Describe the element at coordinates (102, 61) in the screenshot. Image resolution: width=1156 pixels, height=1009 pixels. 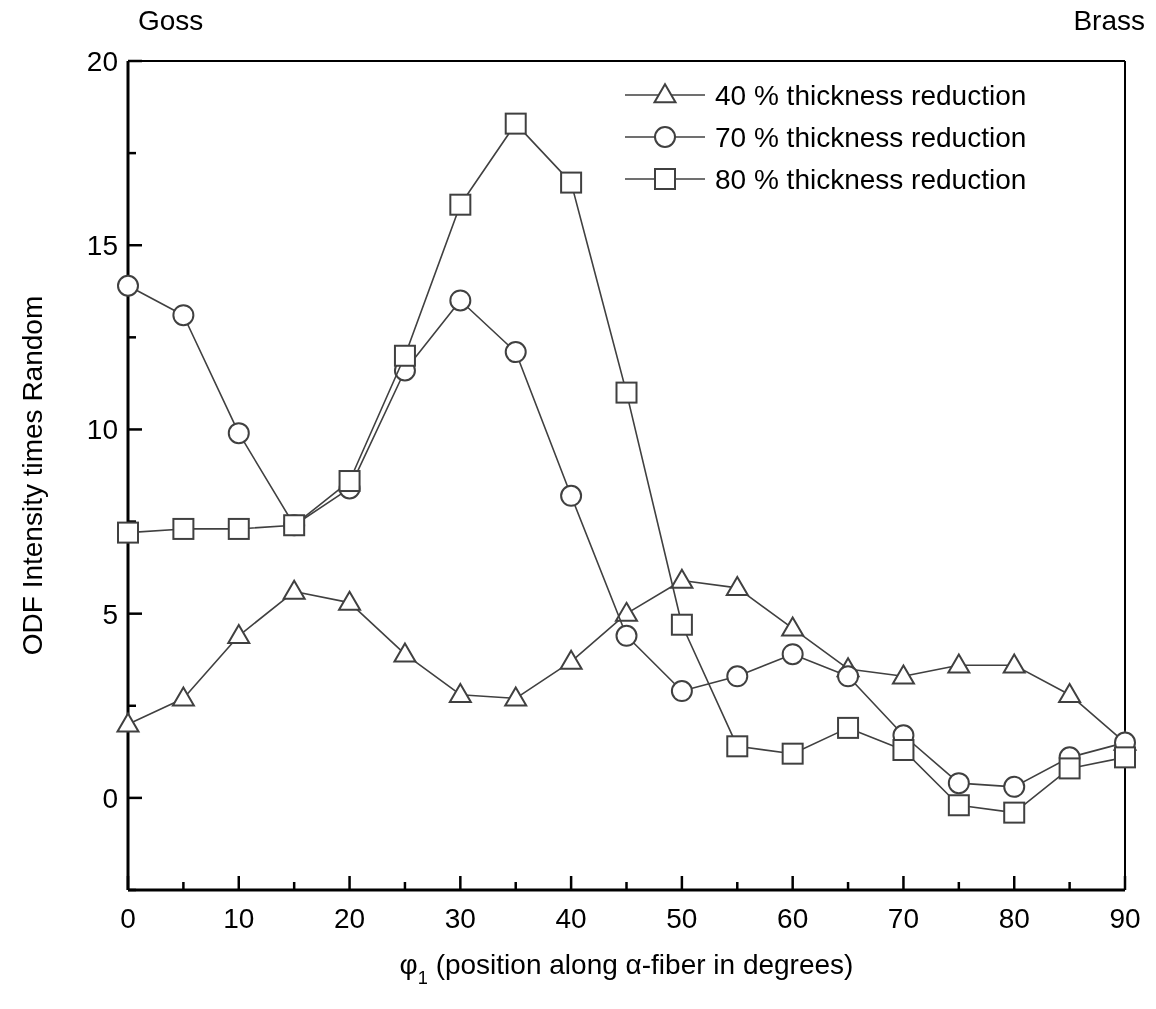
I see `y-tick-label: 20` at that location.